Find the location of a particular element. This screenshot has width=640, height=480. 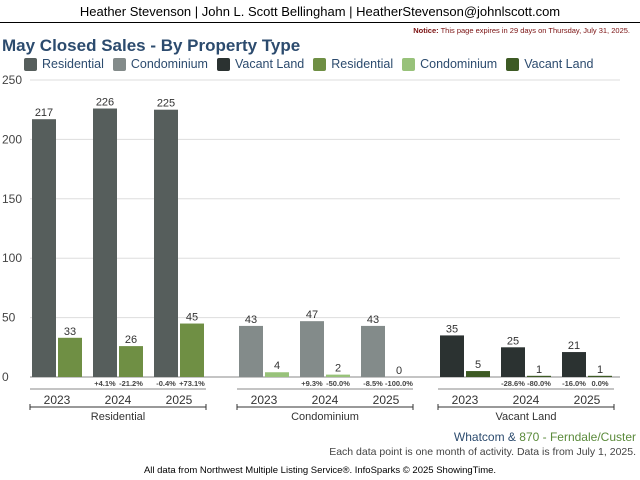

bar-label-0-1-prior: 26 is located at coordinates (131, 340).